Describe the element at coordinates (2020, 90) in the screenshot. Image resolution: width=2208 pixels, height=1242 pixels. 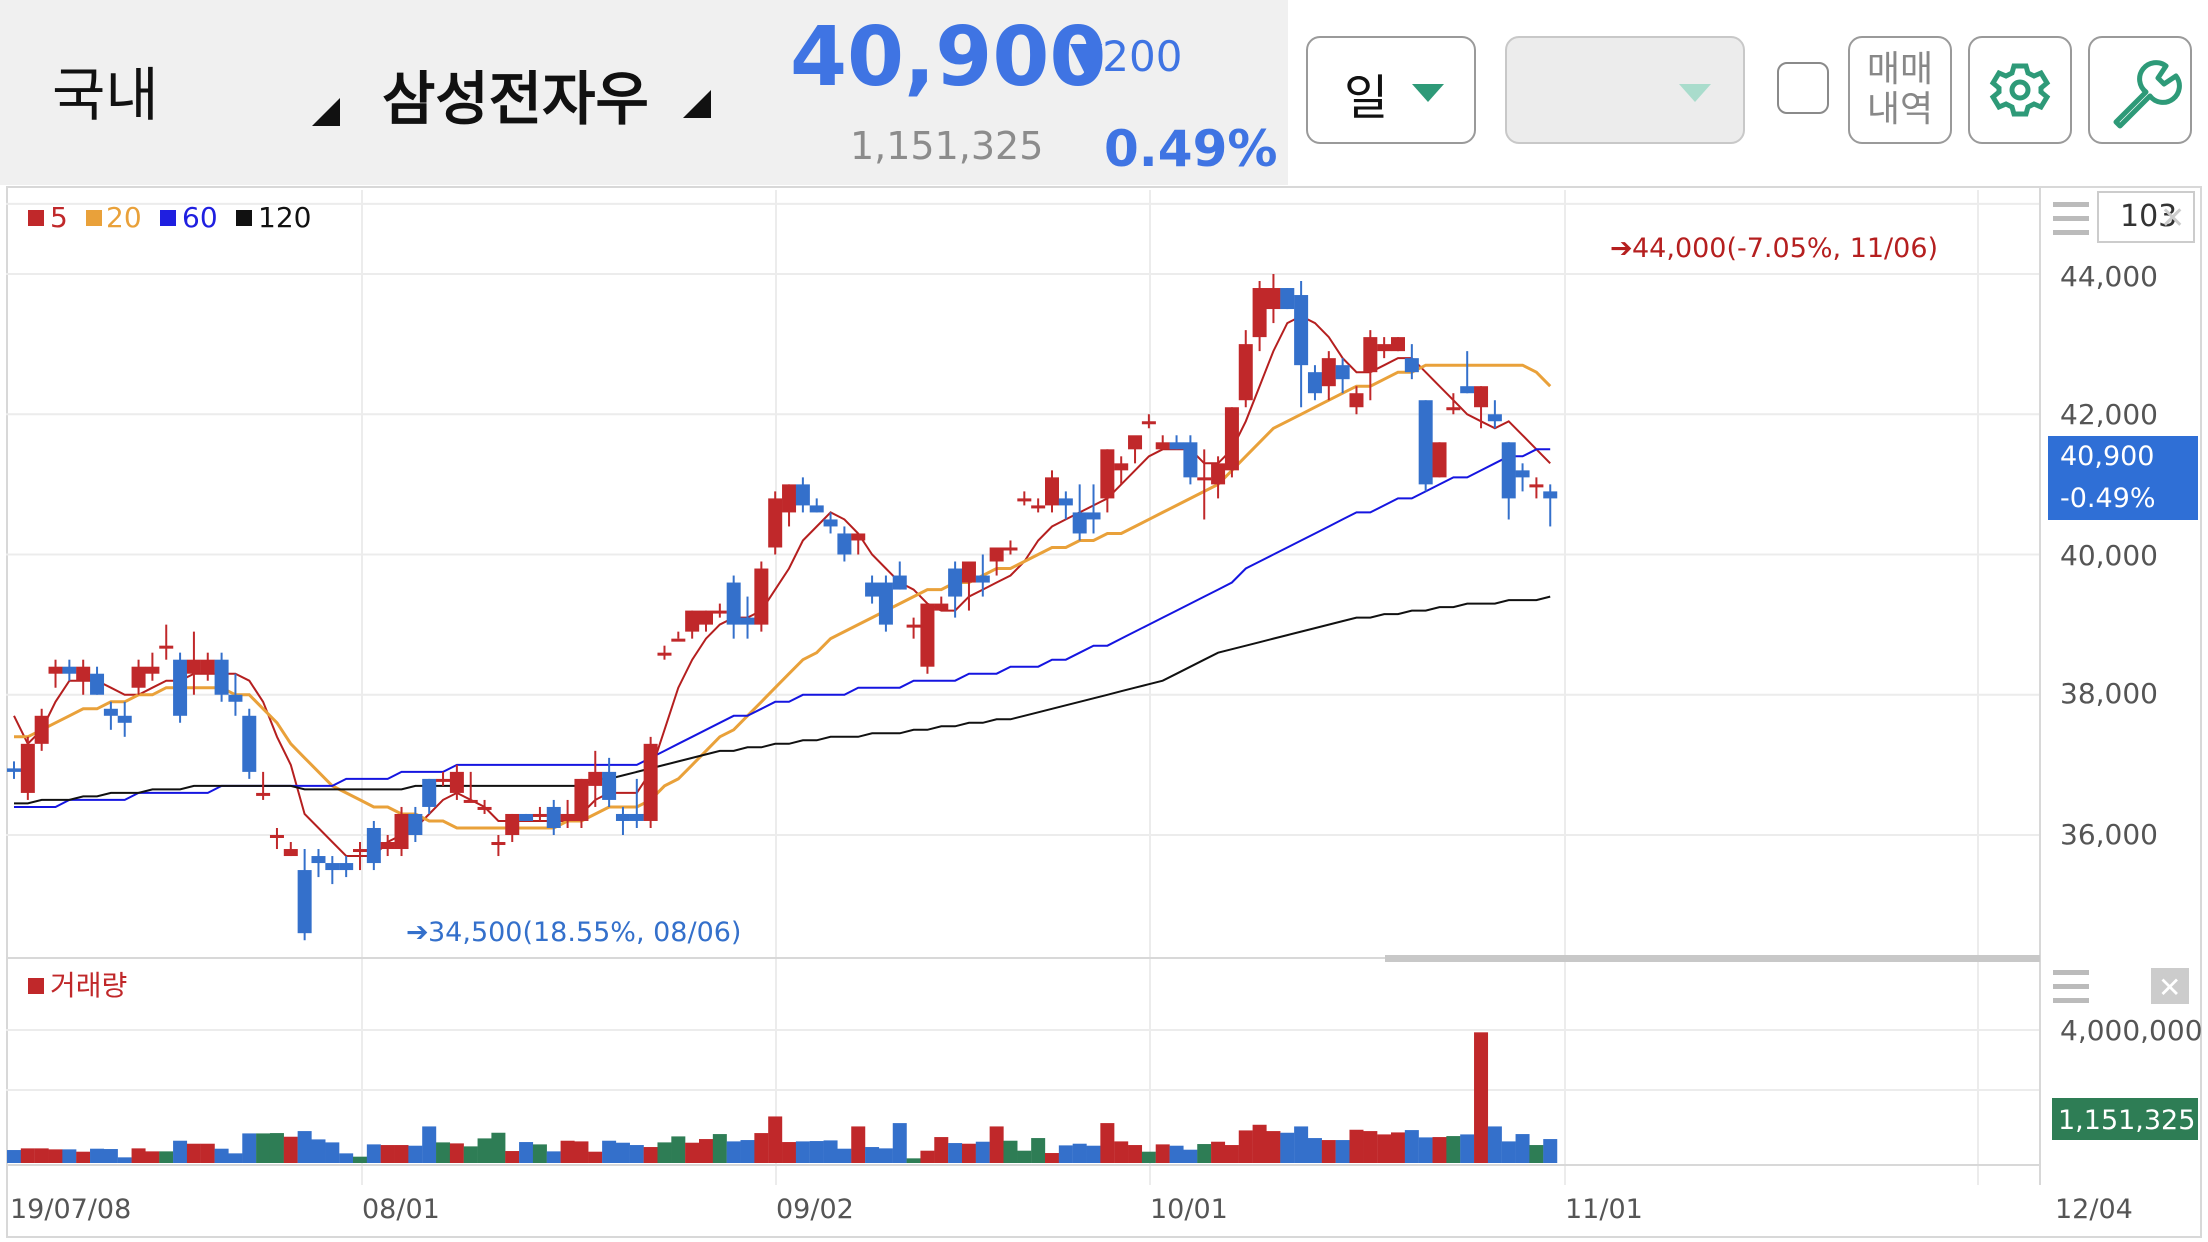
I see `settings-button` at that location.